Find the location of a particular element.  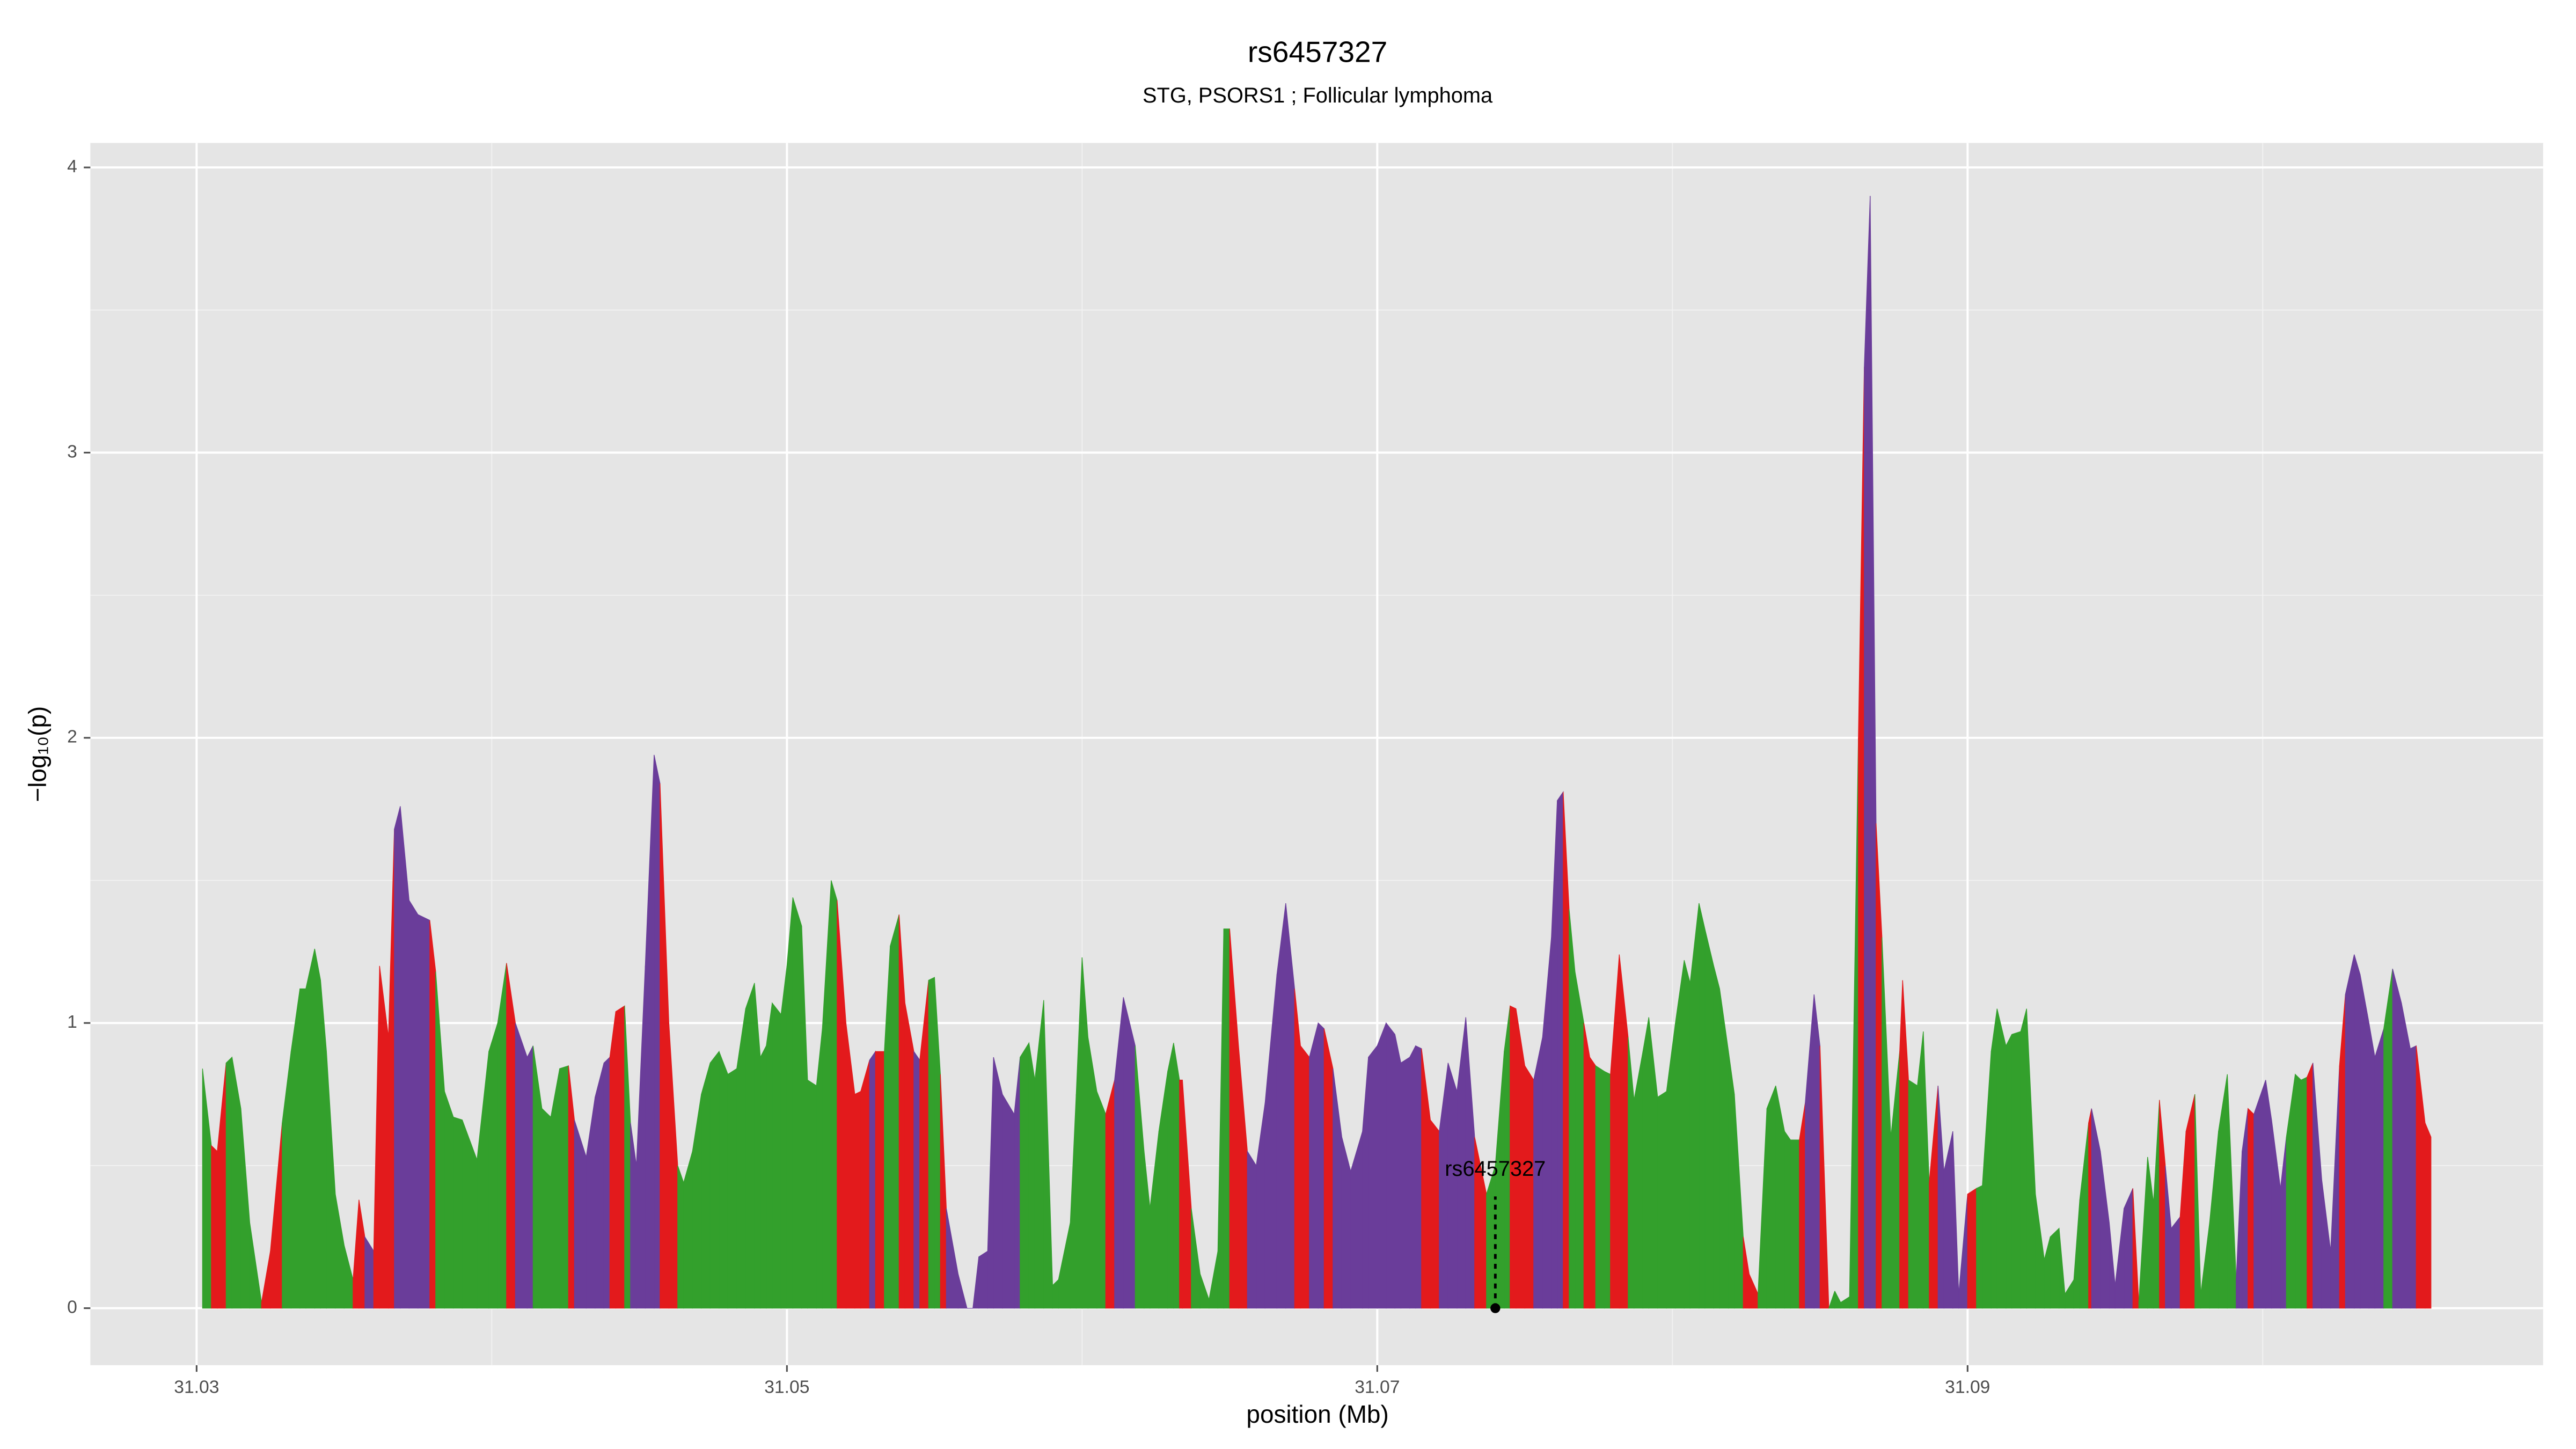

annotation-point is located at coordinates (1495, 1308).